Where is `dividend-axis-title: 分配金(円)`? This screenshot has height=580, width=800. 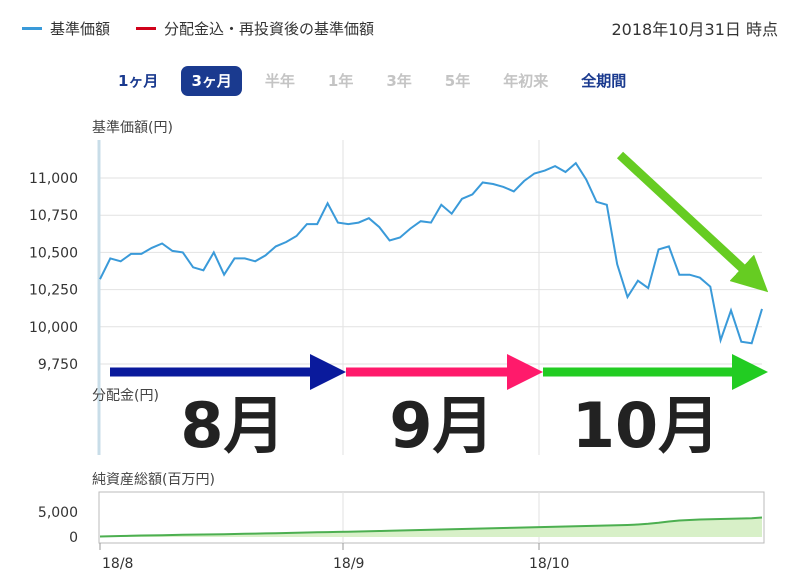
dividend-axis-title: 分配金(円) is located at coordinates (125, 396).